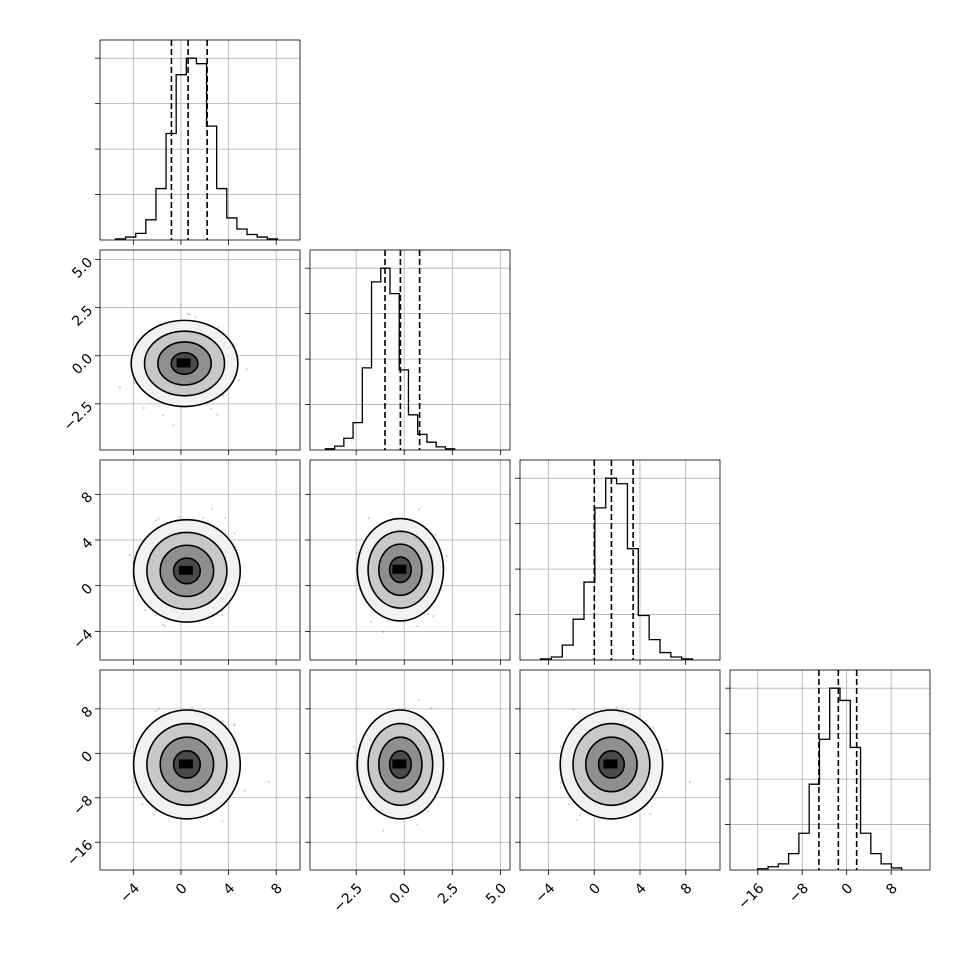 This screenshot has width=970, height=970. I want to click on density-panel-3-0: −4 0 4 8 −16 −8 0 8, so click(182, 787).